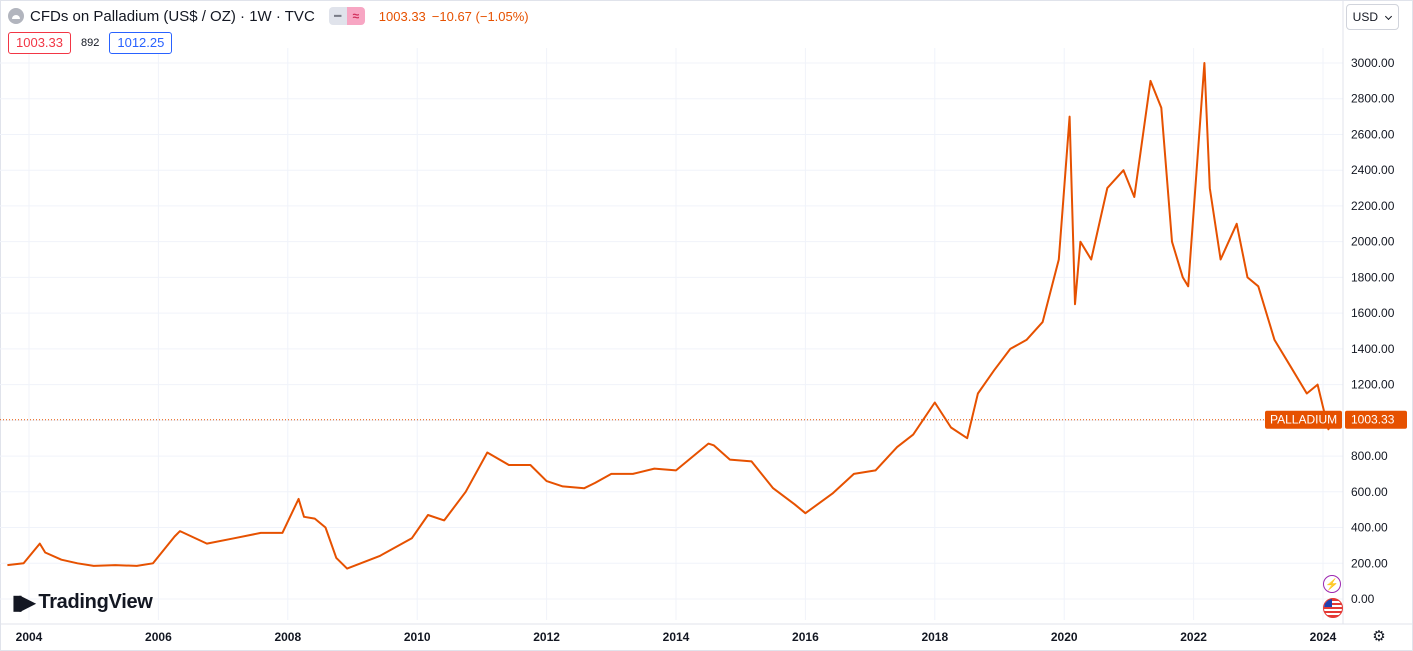  I want to click on x-tick-label: 2024, so click(1323, 637).